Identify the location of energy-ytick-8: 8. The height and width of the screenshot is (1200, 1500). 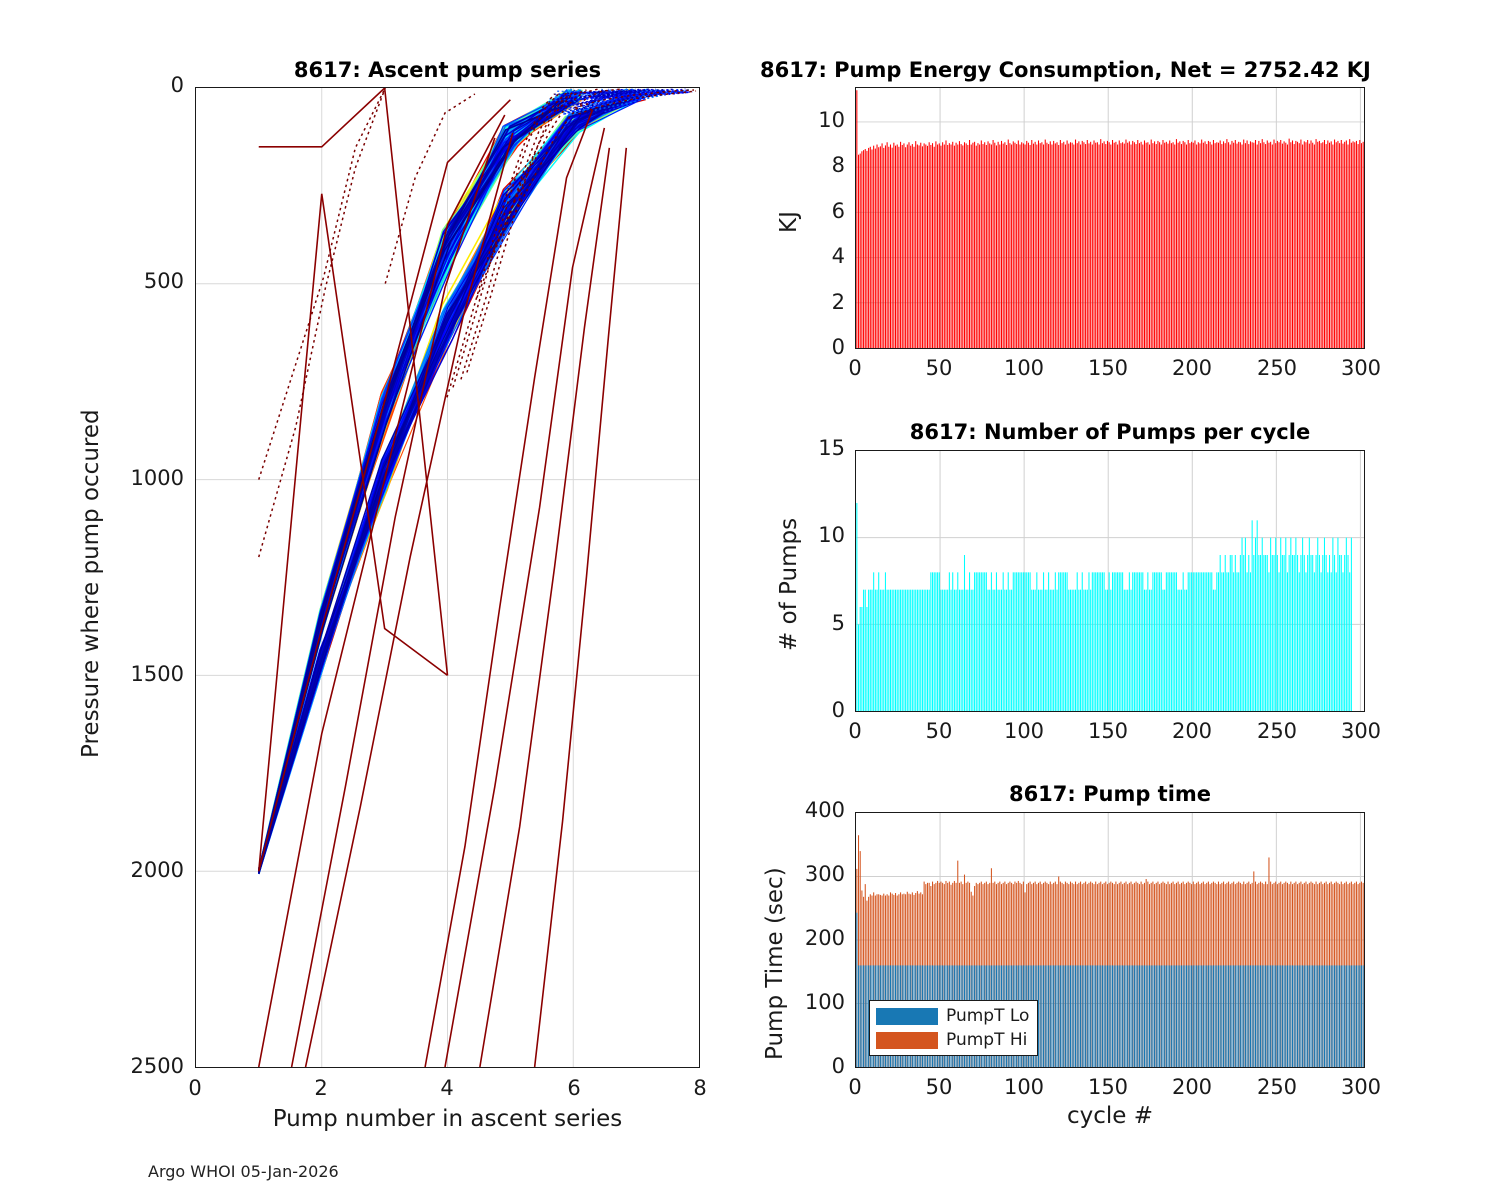
(838, 165).